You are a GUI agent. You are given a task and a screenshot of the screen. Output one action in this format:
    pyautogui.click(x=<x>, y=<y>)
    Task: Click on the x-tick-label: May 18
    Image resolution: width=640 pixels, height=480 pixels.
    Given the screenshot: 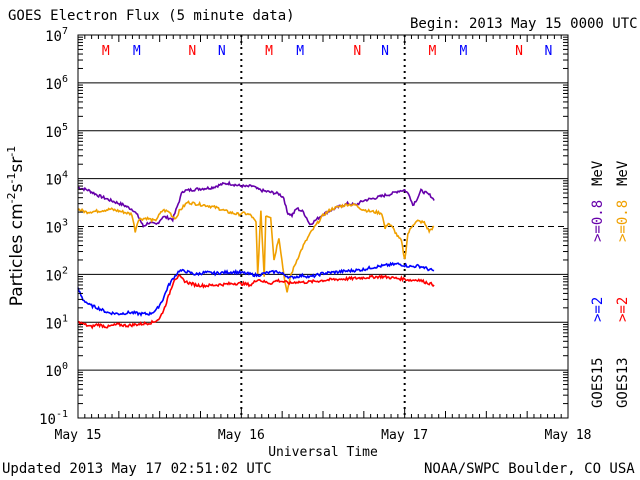 What is the action you would take?
    pyautogui.click(x=568, y=435)
    